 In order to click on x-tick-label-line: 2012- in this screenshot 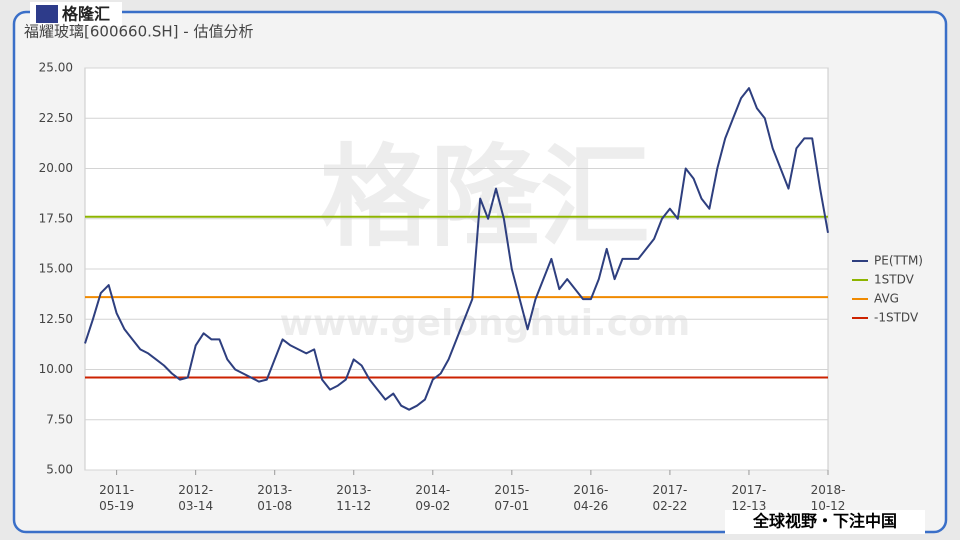, I will do `click(195, 490)`.